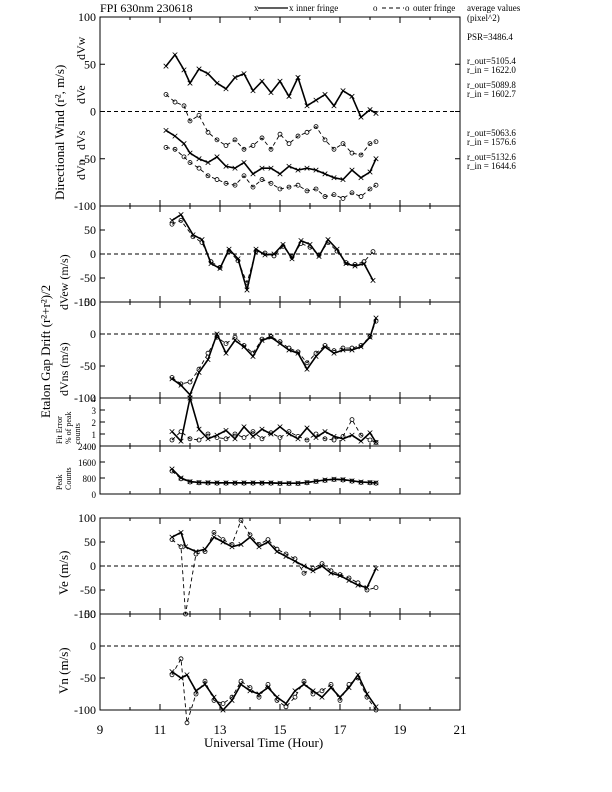  I want to click on vn-series-0-point, so click(322, 697).